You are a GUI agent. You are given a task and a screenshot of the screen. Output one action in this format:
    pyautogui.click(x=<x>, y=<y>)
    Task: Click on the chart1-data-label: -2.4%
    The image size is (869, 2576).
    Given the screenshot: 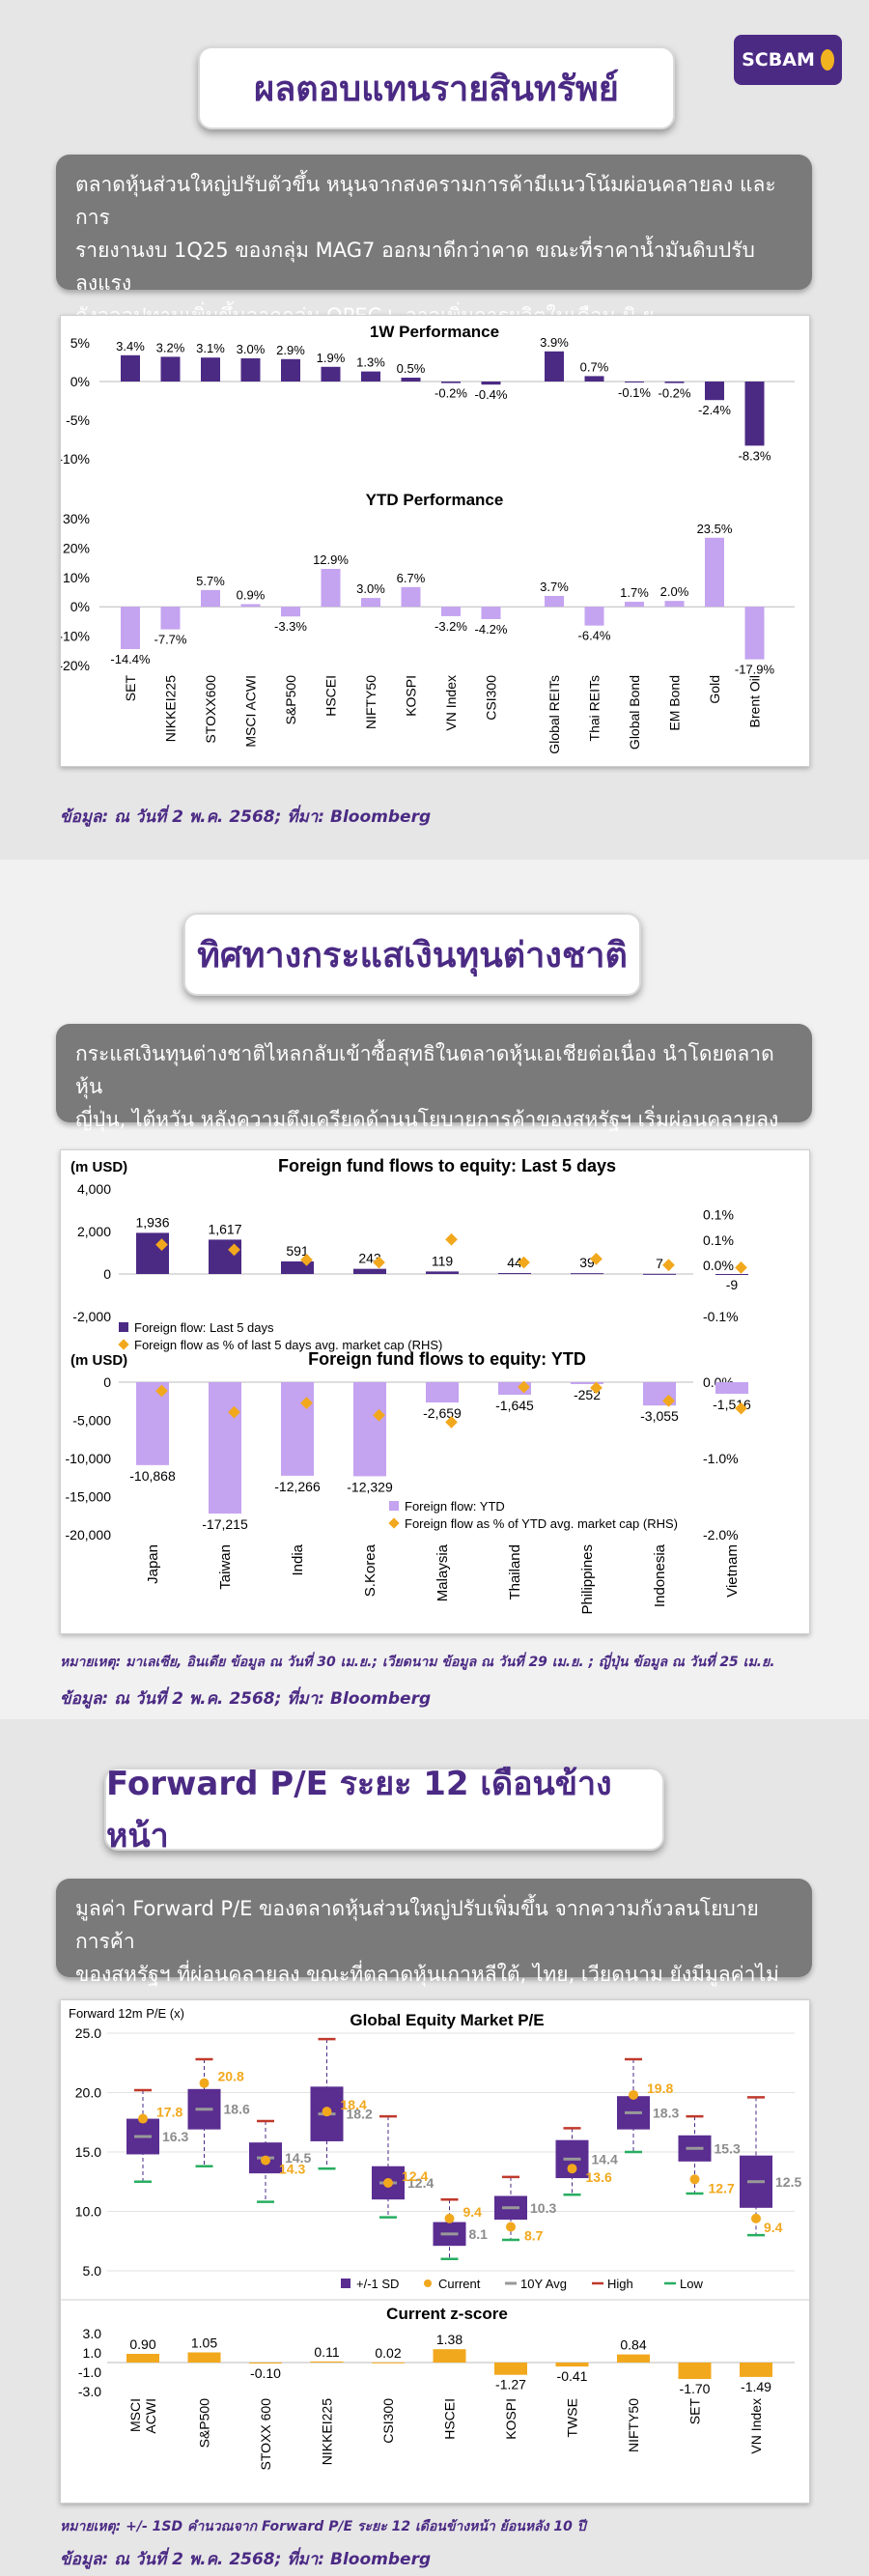 What is the action you would take?
    pyautogui.click(x=714, y=410)
    